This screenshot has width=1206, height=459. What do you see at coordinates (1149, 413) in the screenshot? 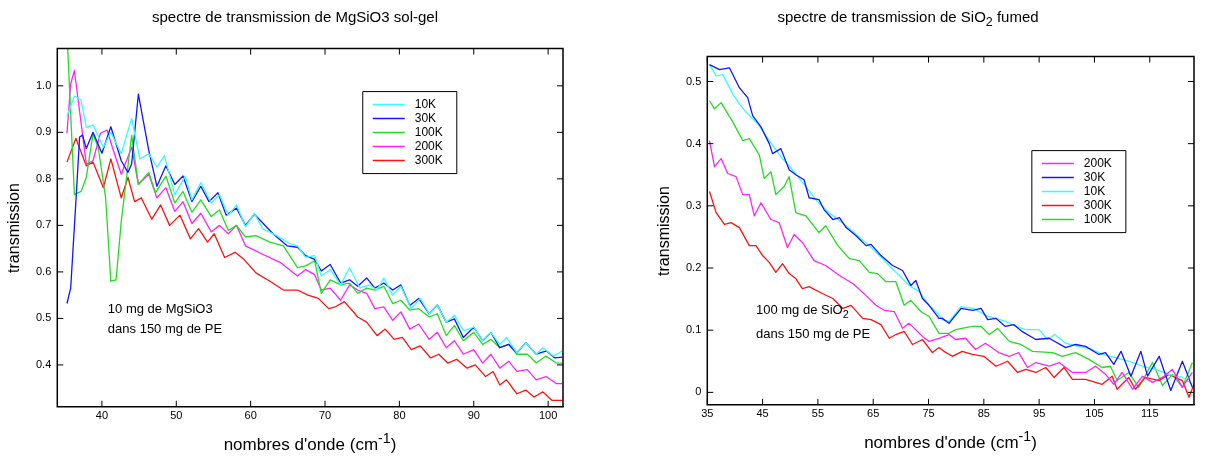
I see `x-tick-label: 115` at bounding box center [1149, 413].